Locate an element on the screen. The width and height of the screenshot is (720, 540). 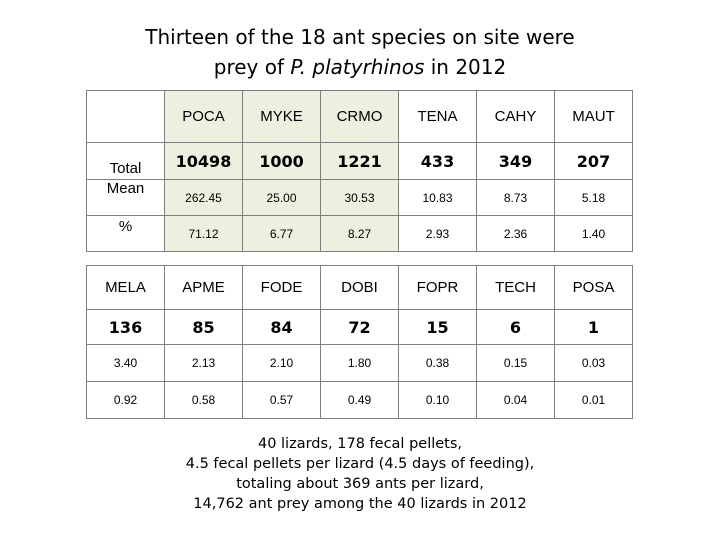
mean-cell: 10.83 is located at coordinates (437, 197).